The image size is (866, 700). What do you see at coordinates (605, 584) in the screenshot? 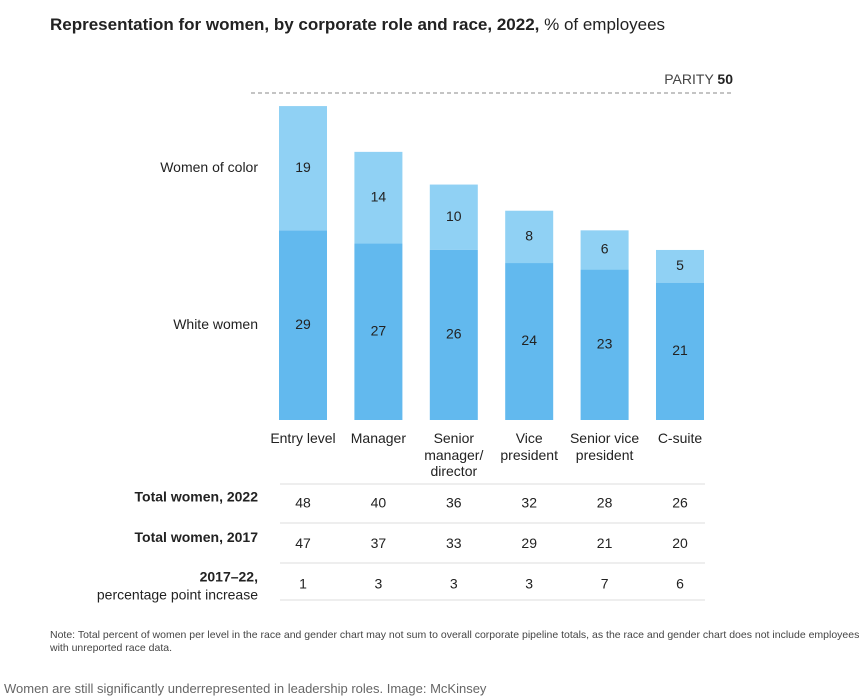
I see `table-value: 7` at bounding box center [605, 584].